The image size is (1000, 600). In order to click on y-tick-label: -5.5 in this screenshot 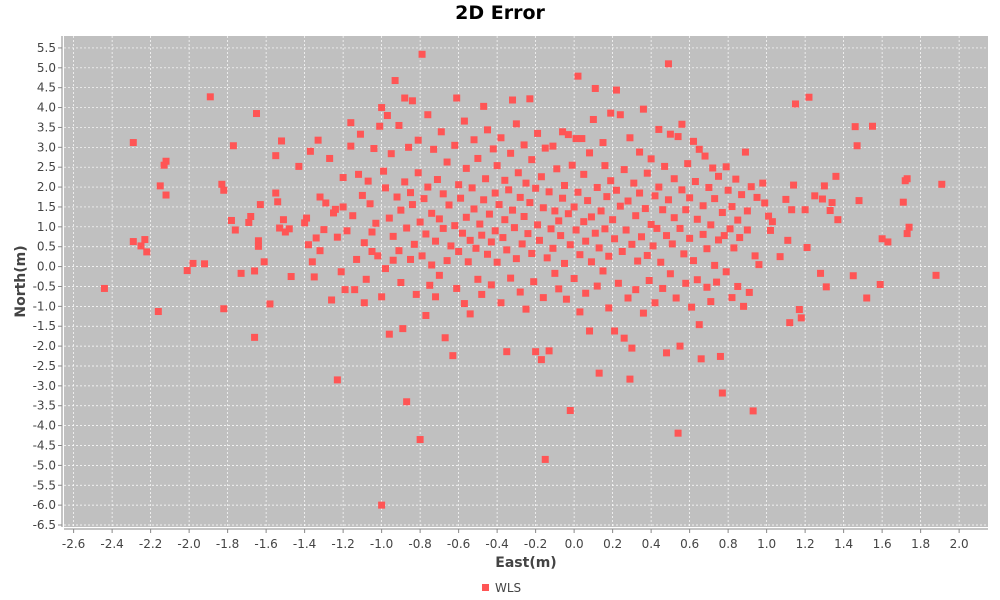, I will do `click(44, 485)`.